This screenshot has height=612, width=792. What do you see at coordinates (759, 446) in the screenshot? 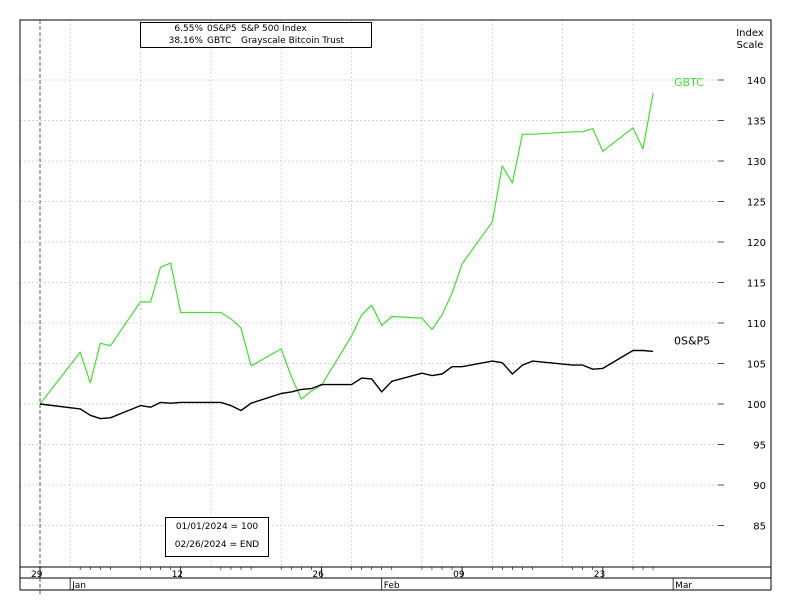
I see `y-tick-label: 95` at bounding box center [759, 446].